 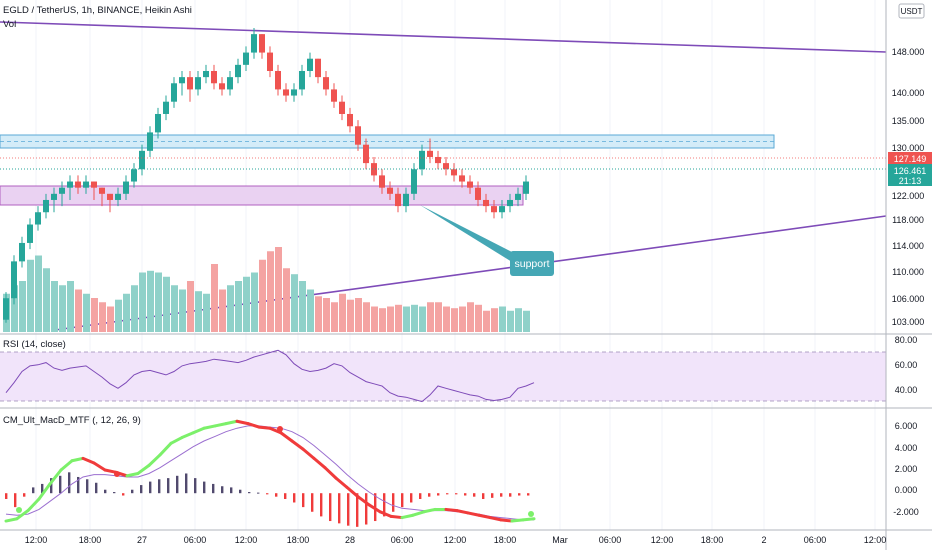 I want to click on macd-tick-label: 4.000, so click(x=906, y=448).